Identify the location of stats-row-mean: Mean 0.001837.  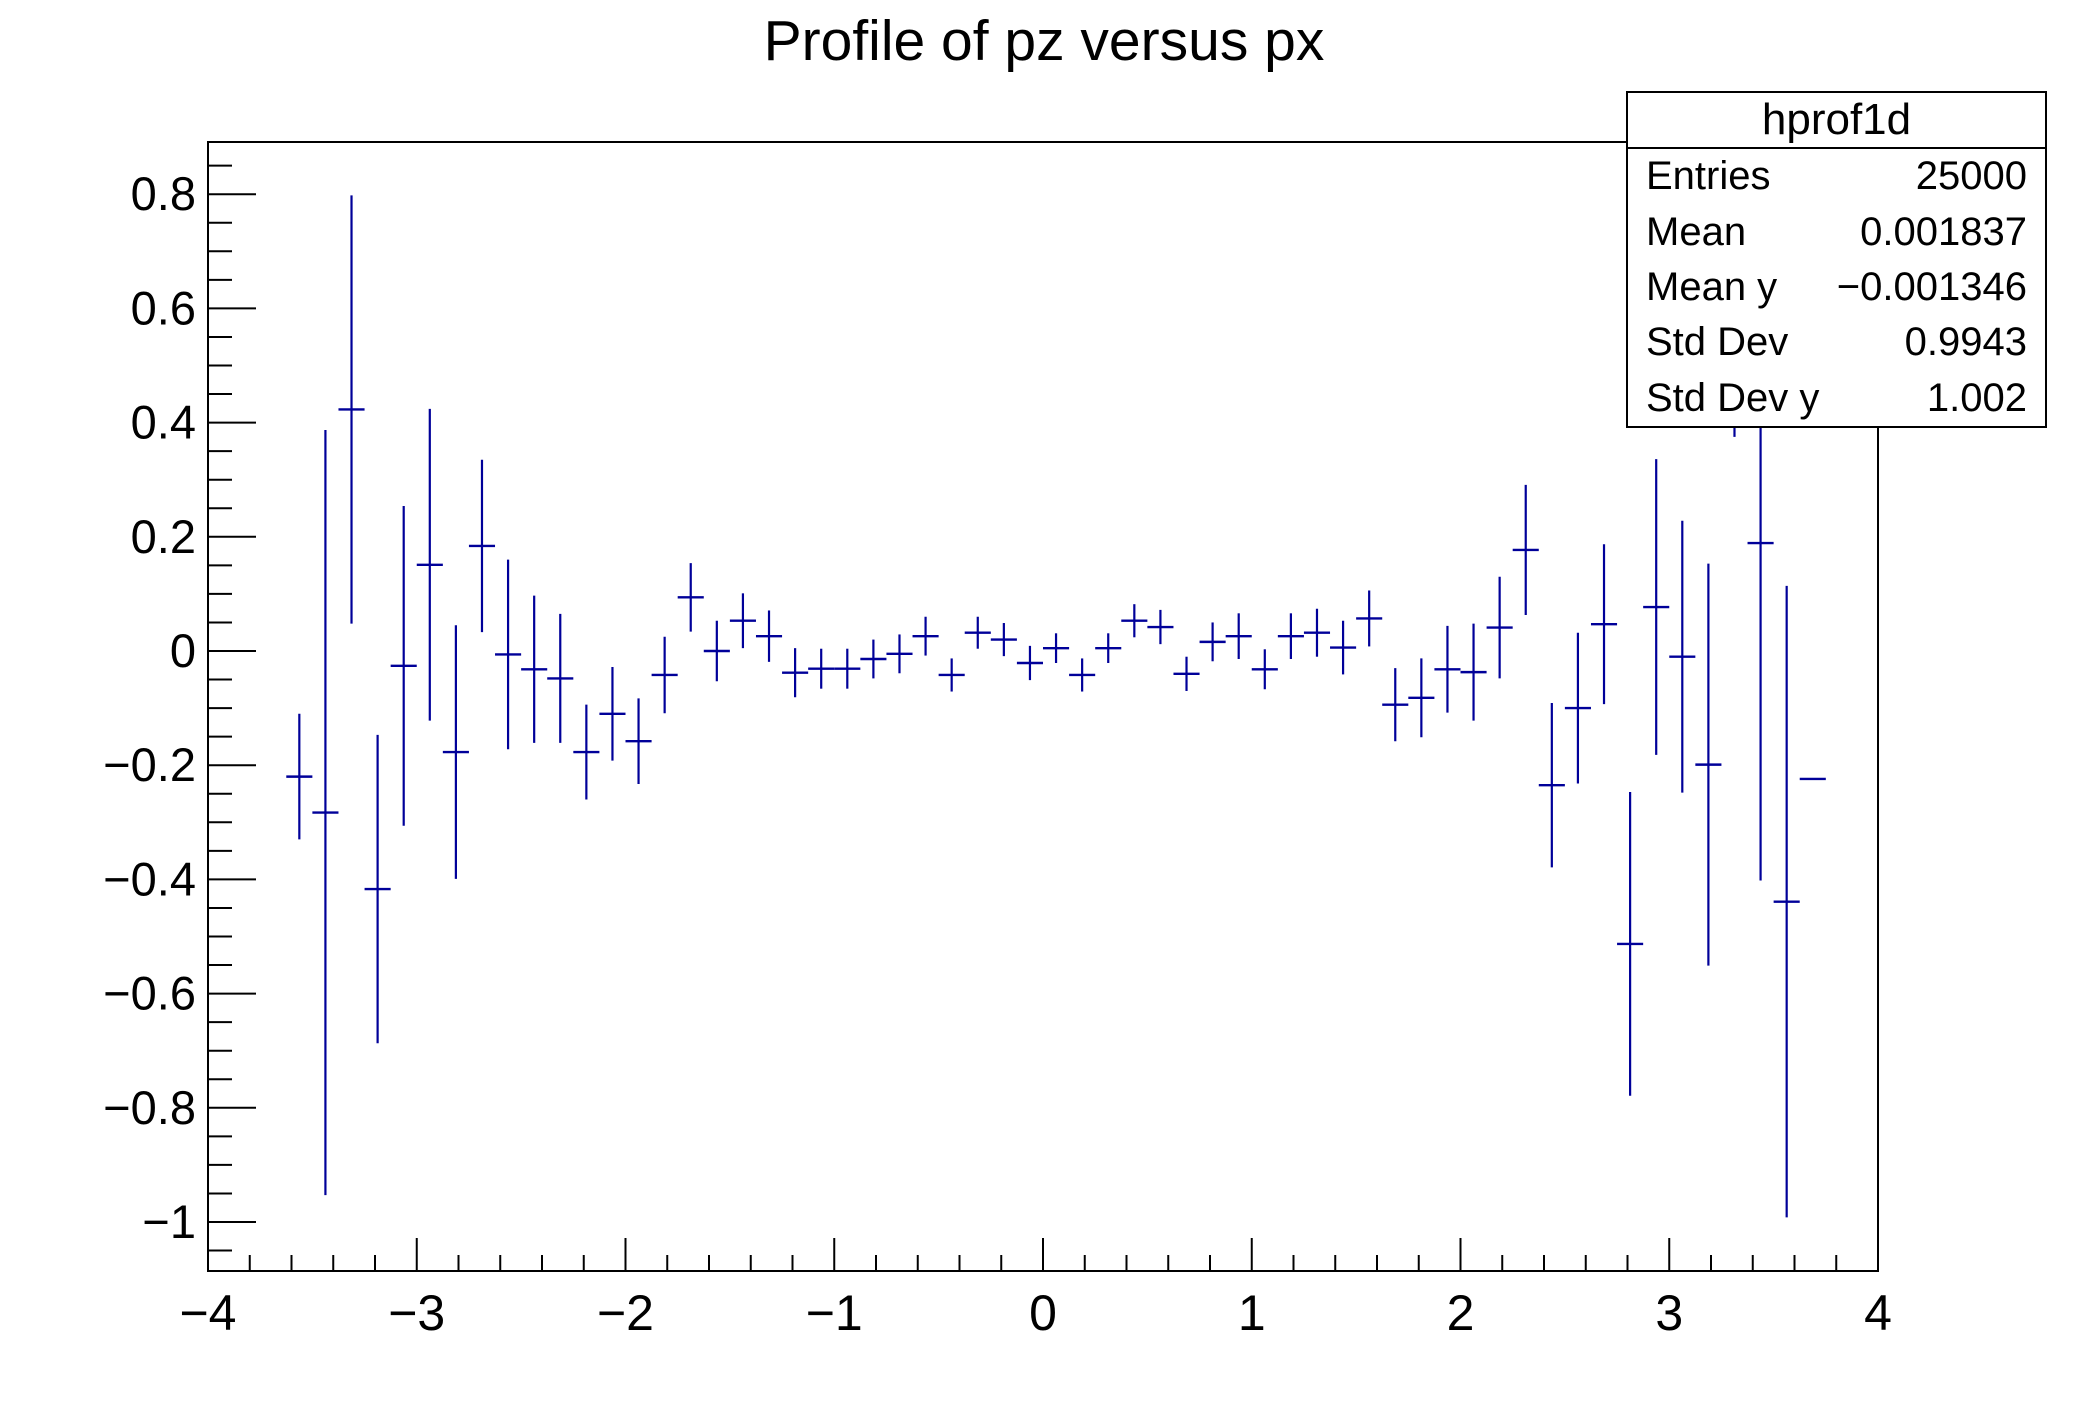
(1836, 231).